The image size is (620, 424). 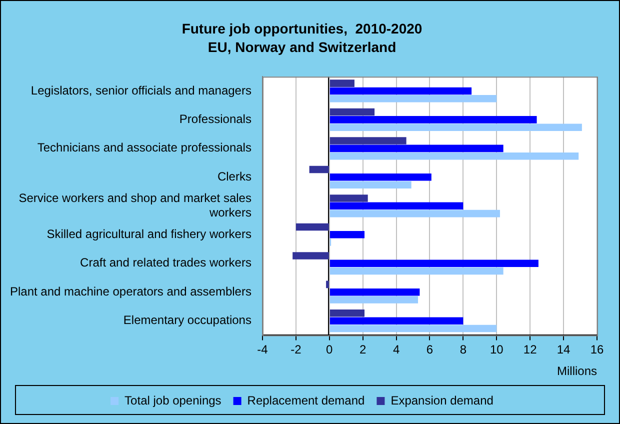 I want to click on x-tick-label: 8, so click(x=463, y=349).